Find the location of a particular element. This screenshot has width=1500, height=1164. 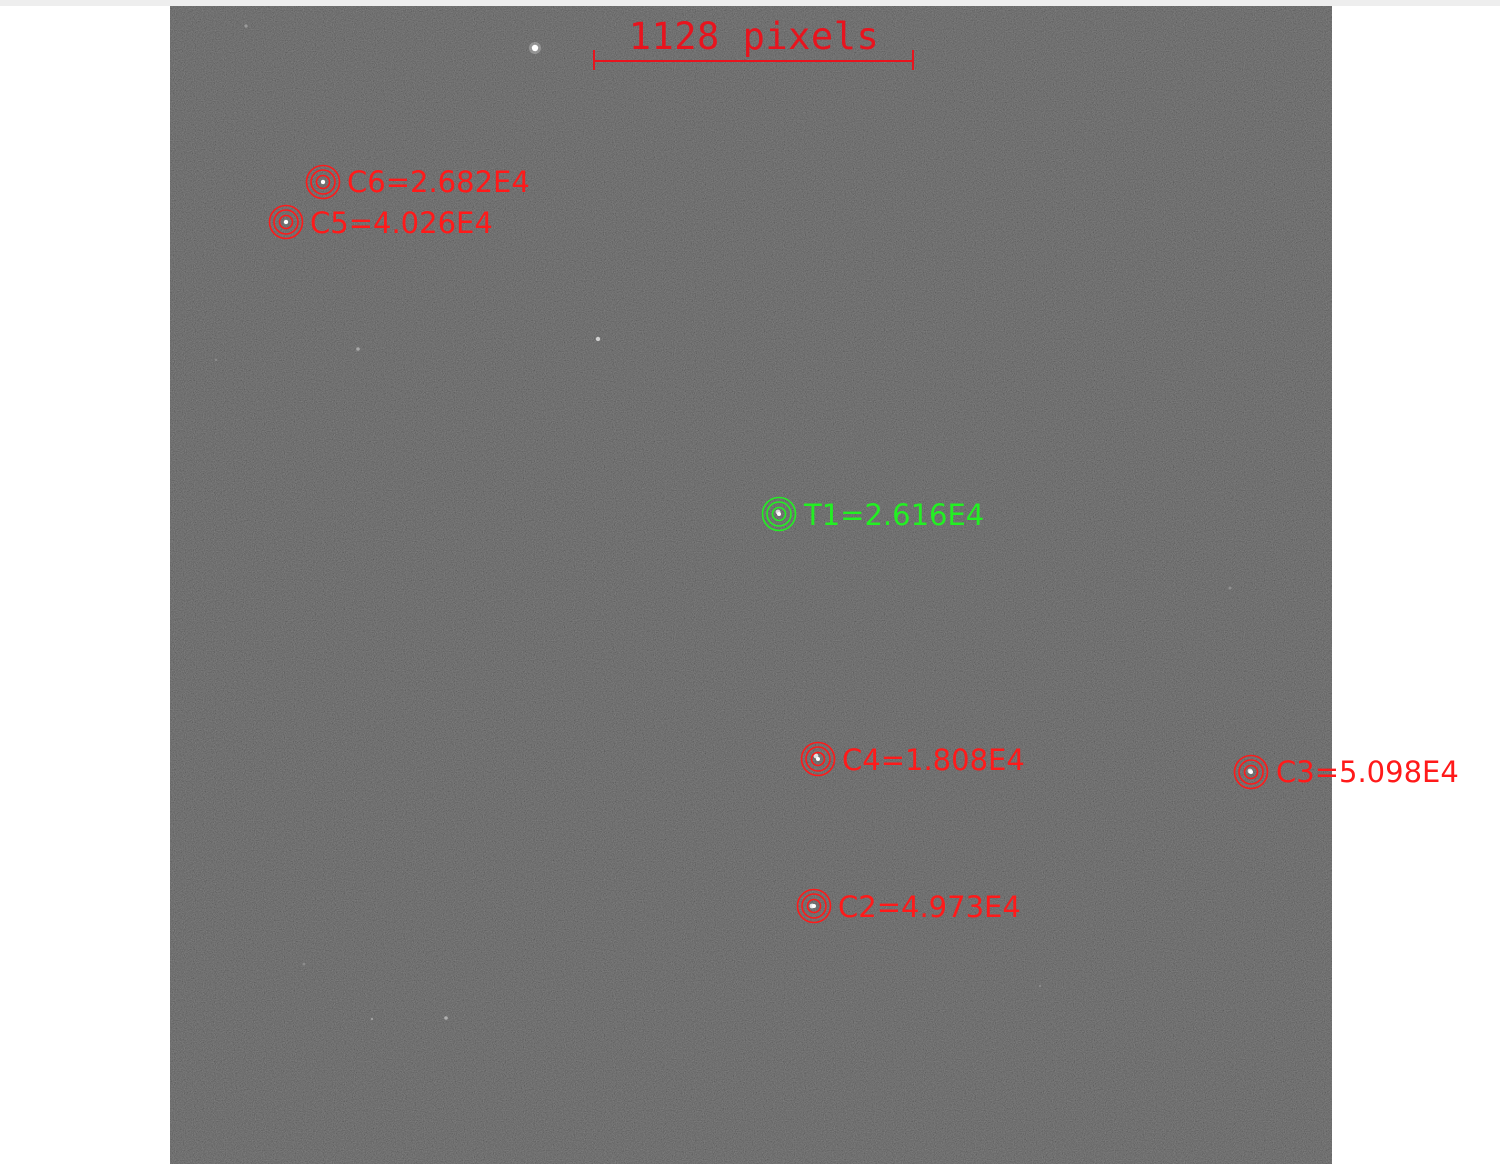

aperture-c3 is located at coordinates (1251, 772).